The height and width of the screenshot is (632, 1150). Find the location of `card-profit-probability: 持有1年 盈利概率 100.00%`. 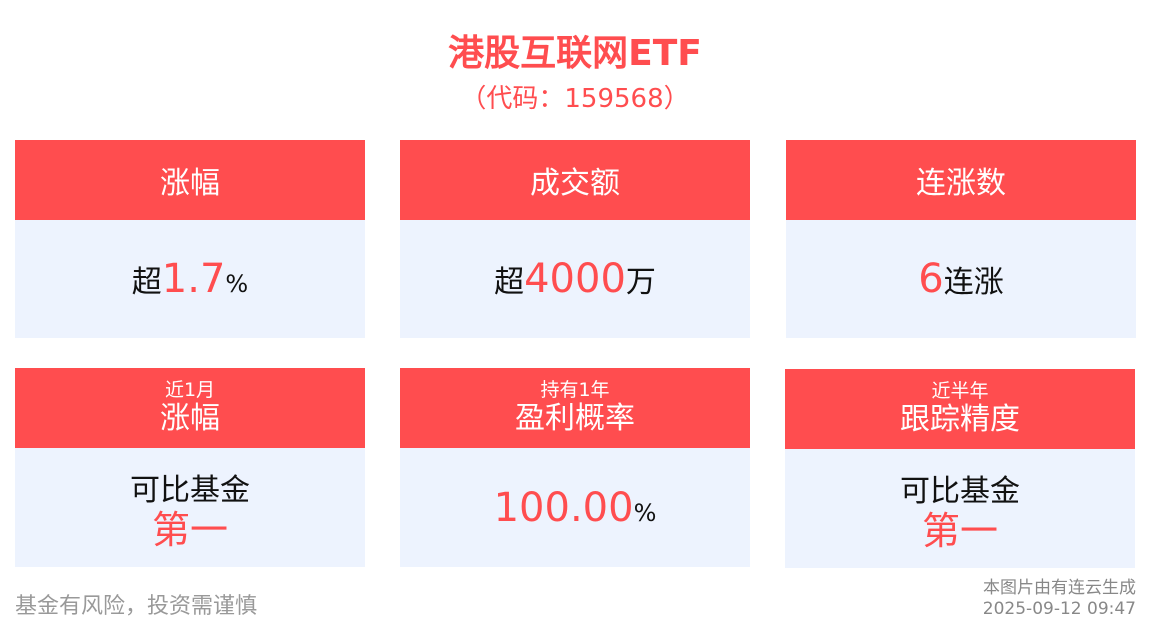

card-profit-probability: 持有1年 盈利概率 100.00% is located at coordinates (575, 467).